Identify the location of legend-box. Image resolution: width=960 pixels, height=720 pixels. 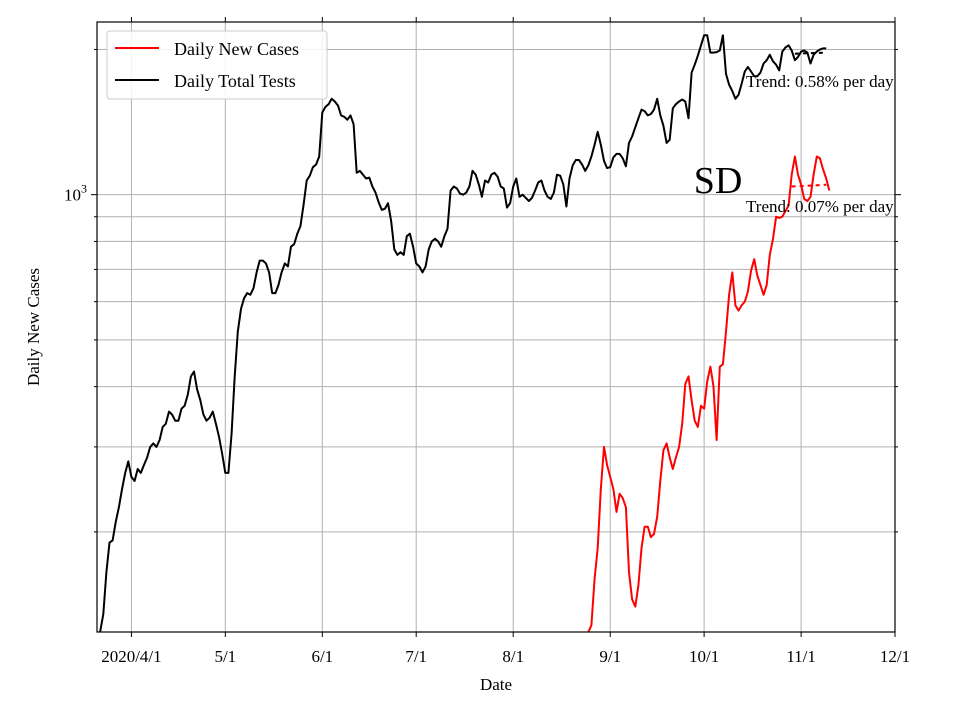
(217, 65).